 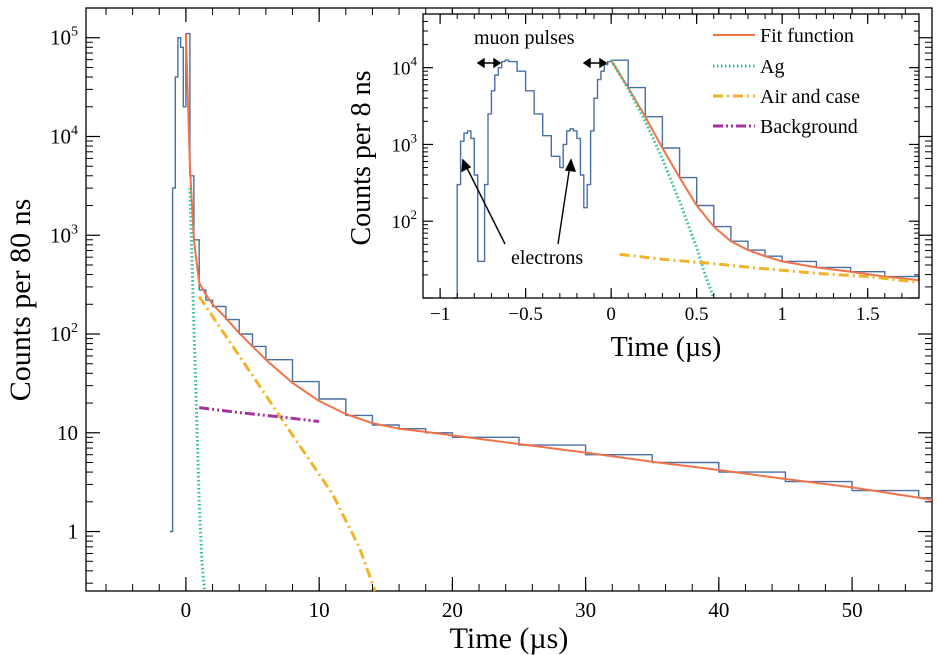 I want to click on inset-y-tick-label: 10⁴, so click(x=405, y=67).